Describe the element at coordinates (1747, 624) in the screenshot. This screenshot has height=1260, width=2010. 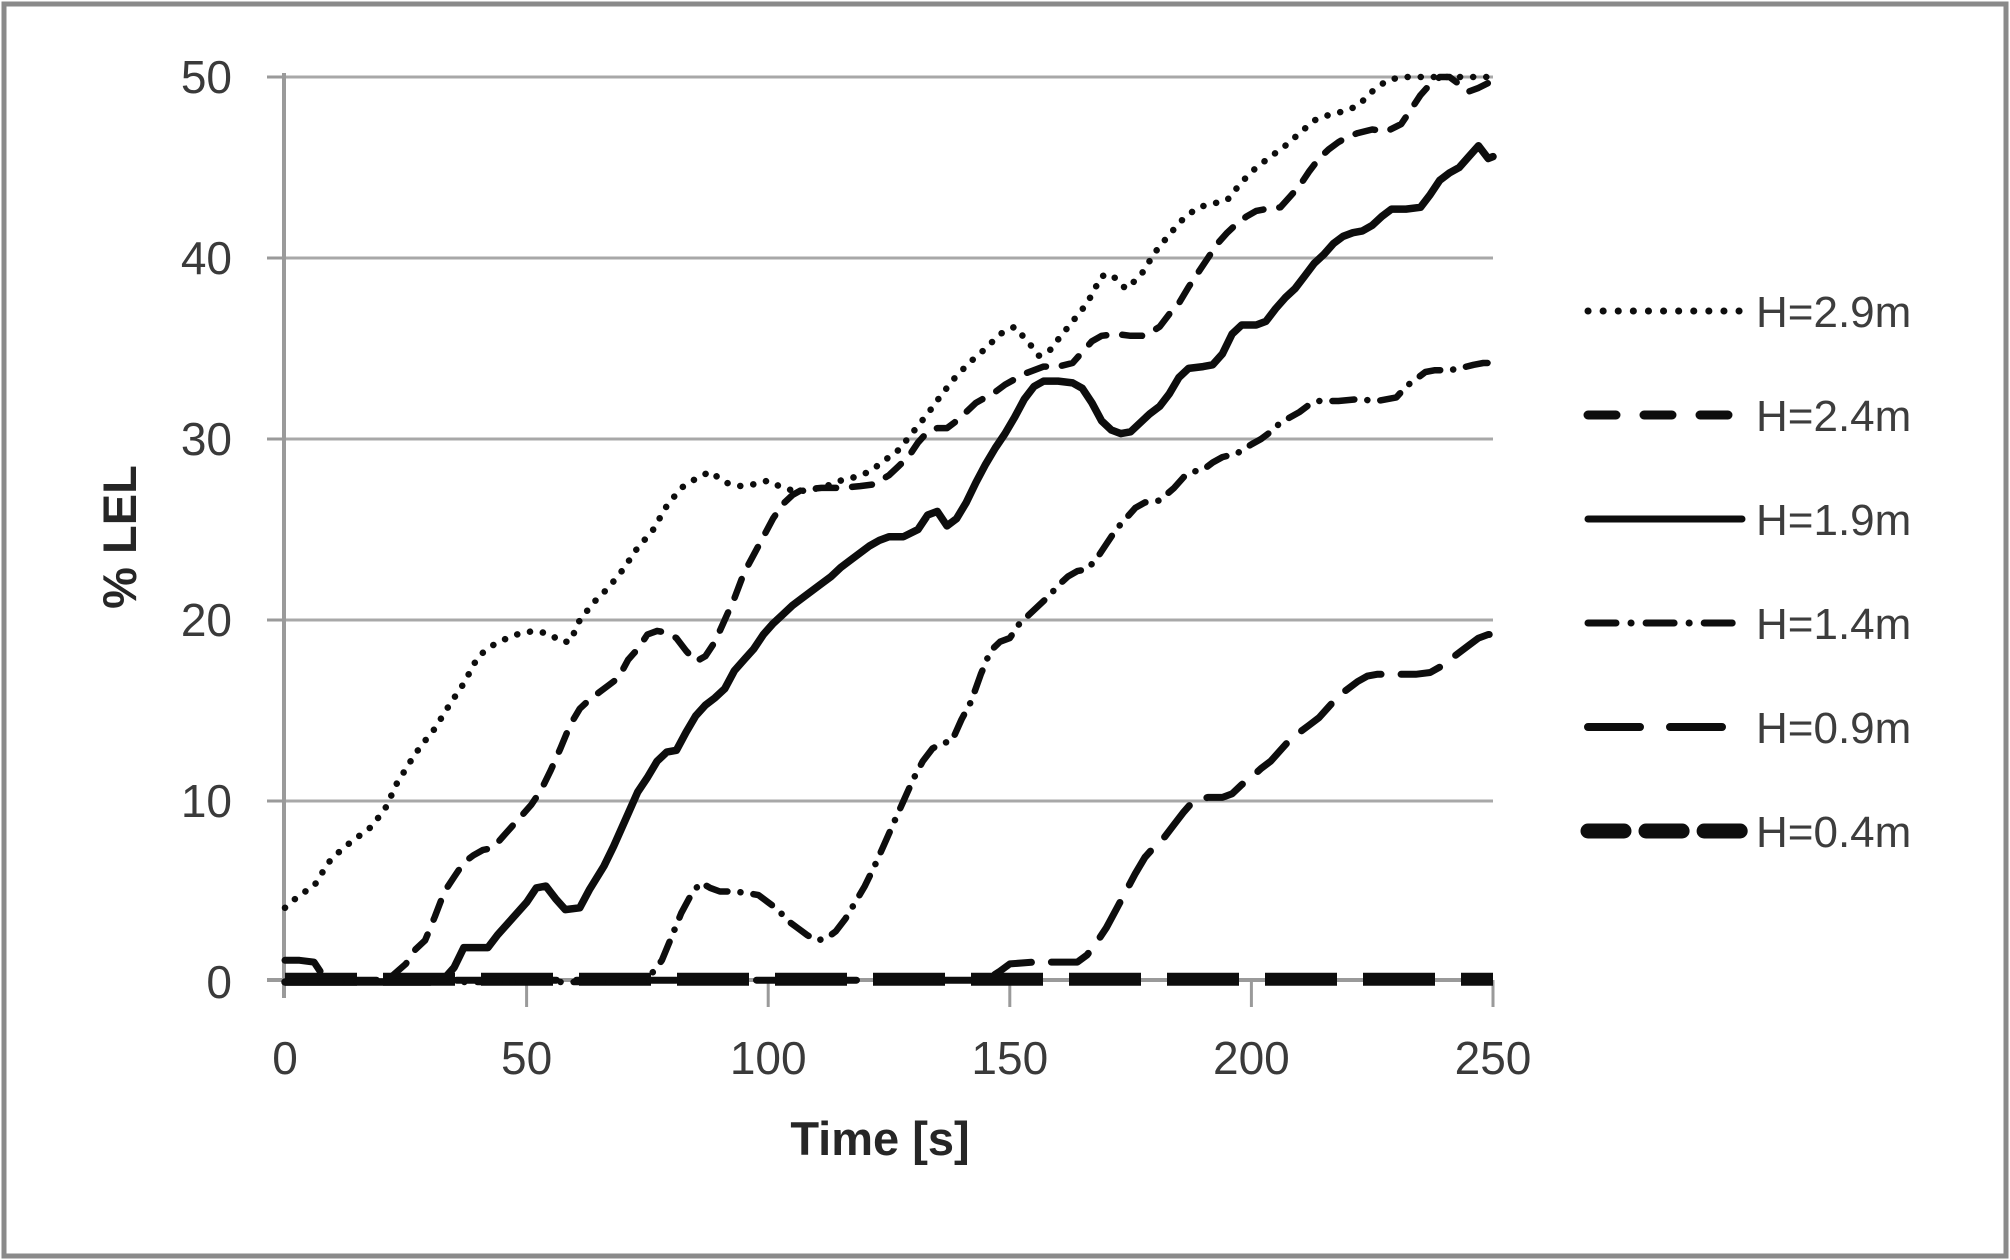
I see `legend-item-H=1.4m: H=1.4m` at that location.